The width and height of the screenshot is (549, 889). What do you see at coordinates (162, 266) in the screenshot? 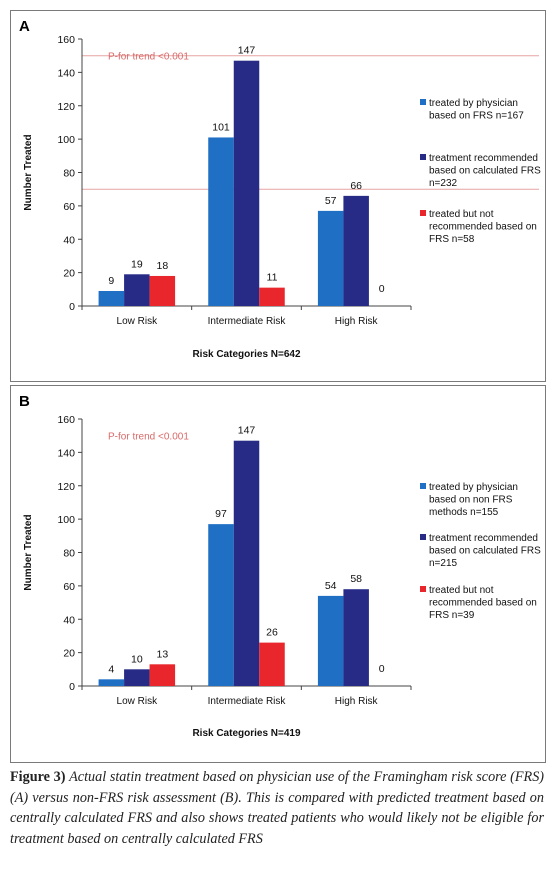
I see `data-label: 18` at bounding box center [162, 266].